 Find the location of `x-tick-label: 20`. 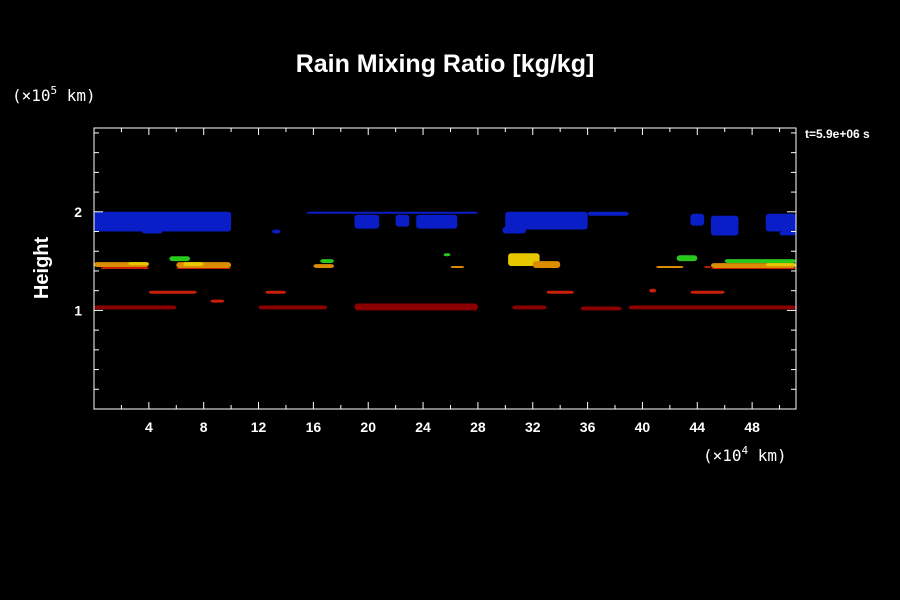

x-tick-label: 20 is located at coordinates (368, 427).